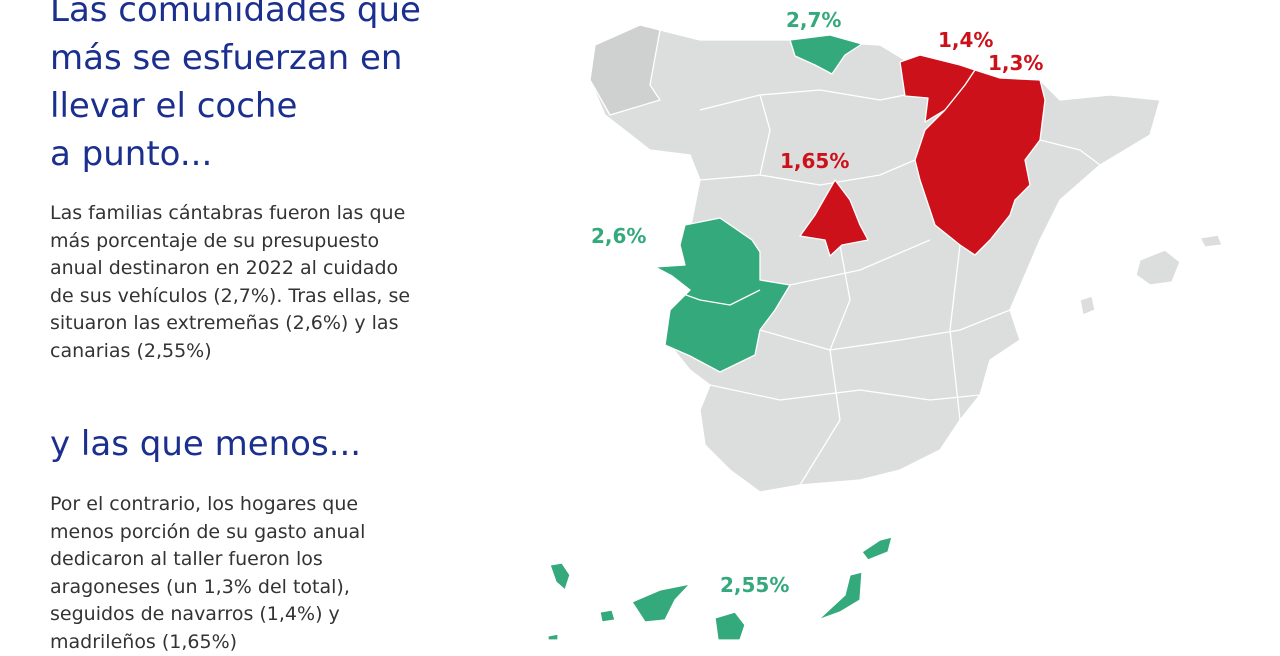 The image size is (1280, 656). What do you see at coordinates (1211, 241) in the screenshot?
I see `region-menorca` at bounding box center [1211, 241].